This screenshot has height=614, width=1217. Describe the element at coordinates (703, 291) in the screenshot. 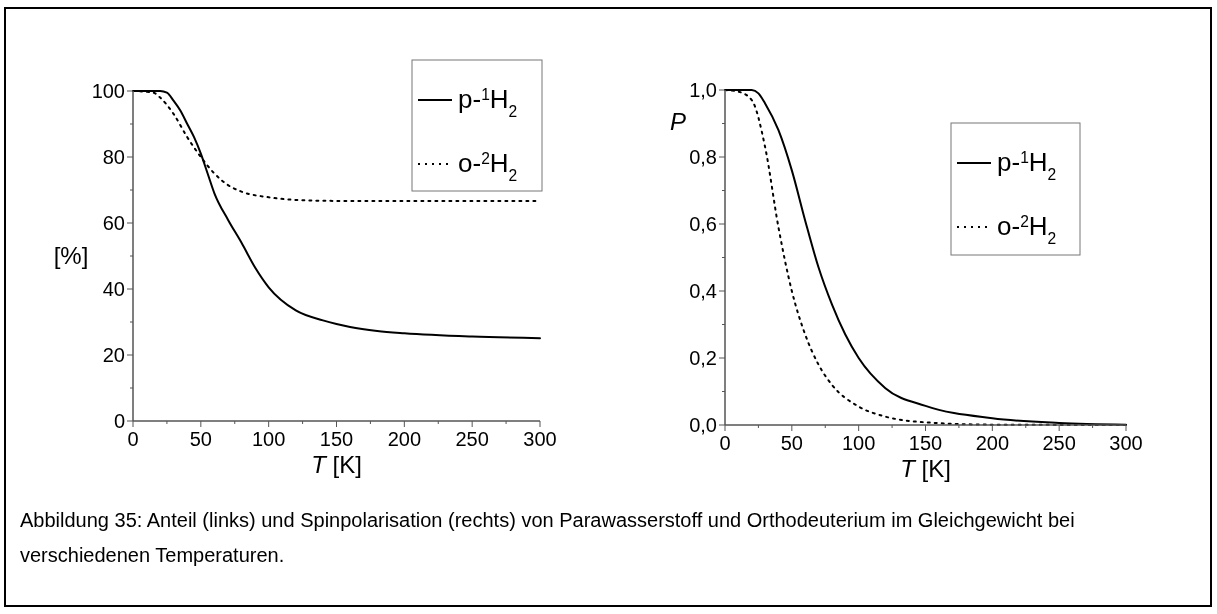

I see `y-tick-label: 0,4` at that location.